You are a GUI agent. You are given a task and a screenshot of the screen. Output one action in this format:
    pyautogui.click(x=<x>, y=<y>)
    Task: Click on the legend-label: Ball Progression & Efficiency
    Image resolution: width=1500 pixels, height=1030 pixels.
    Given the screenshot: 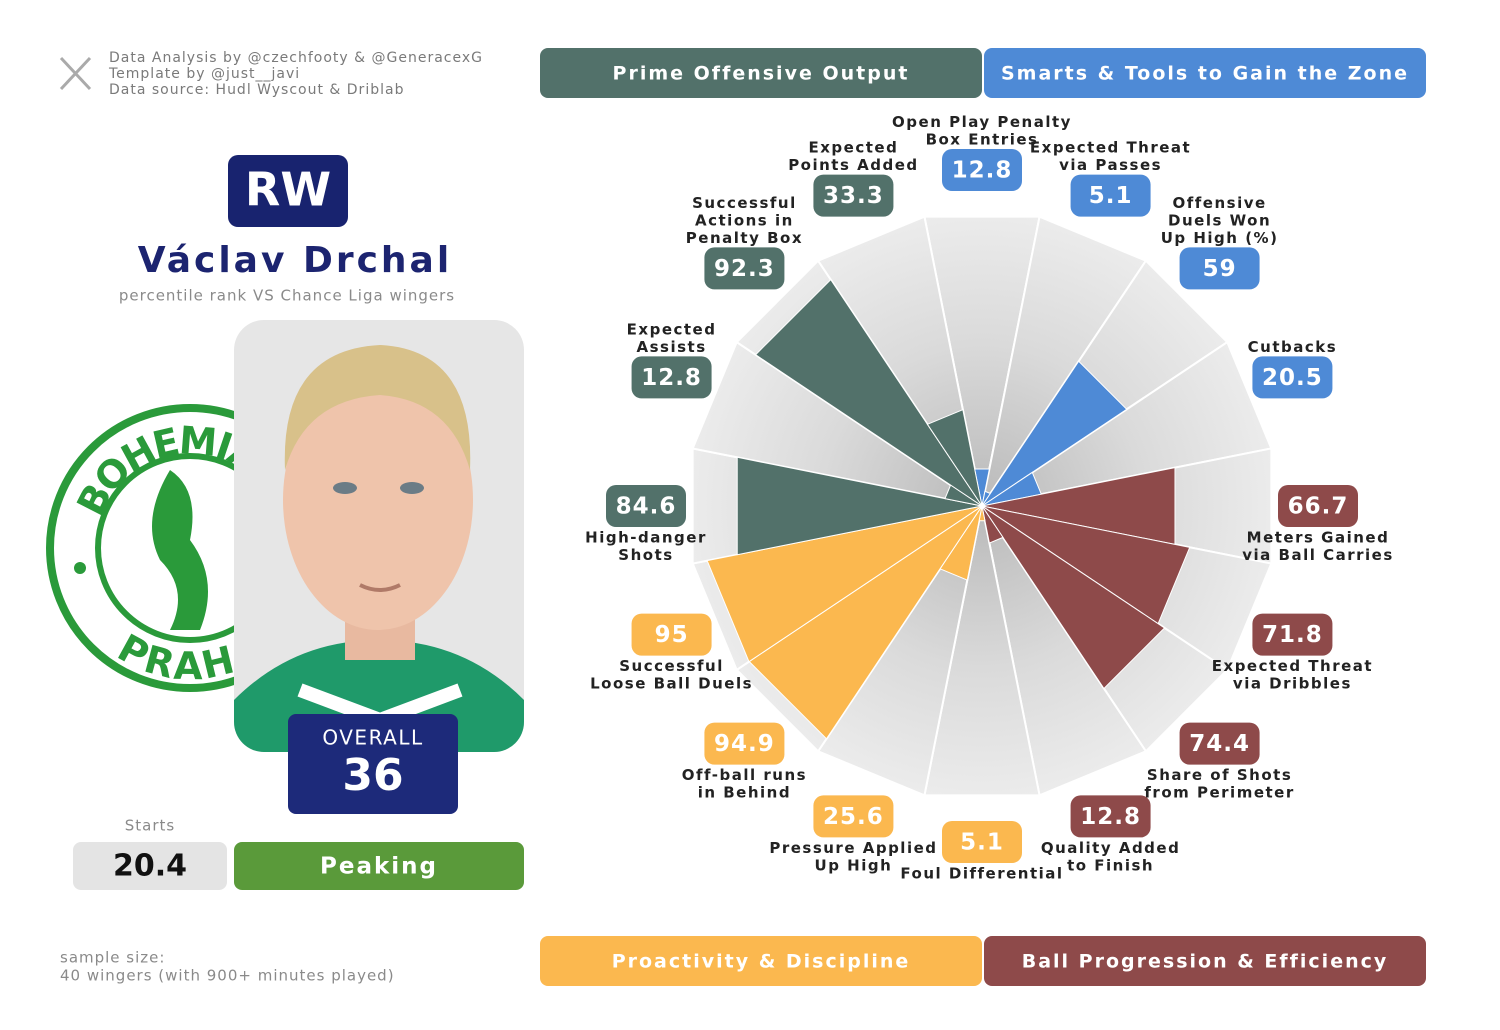 What is the action you would take?
    pyautogui.click(x=1205, y=962)
    